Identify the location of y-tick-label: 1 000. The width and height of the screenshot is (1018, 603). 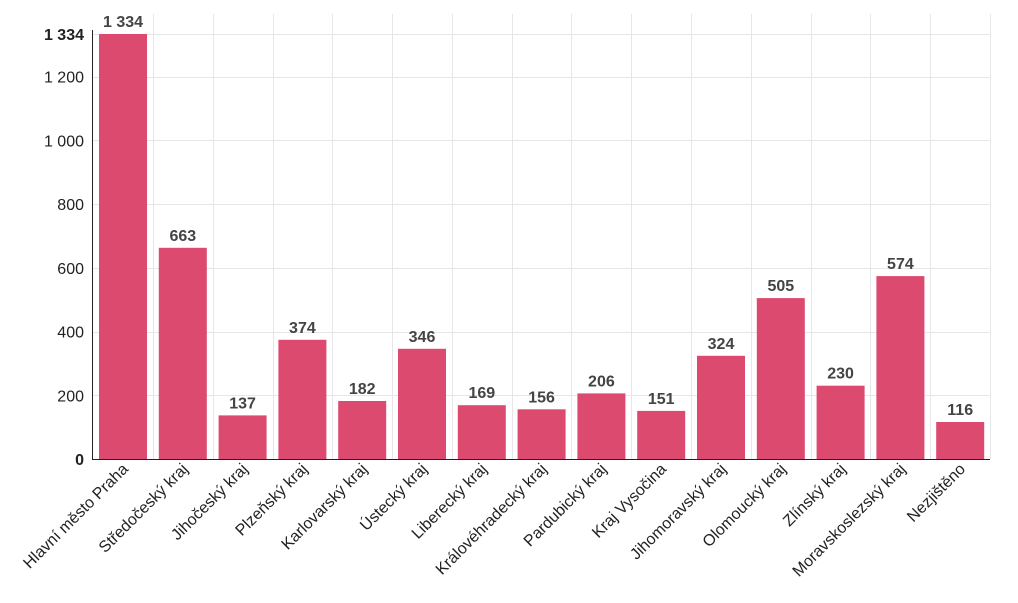
(64, 141).